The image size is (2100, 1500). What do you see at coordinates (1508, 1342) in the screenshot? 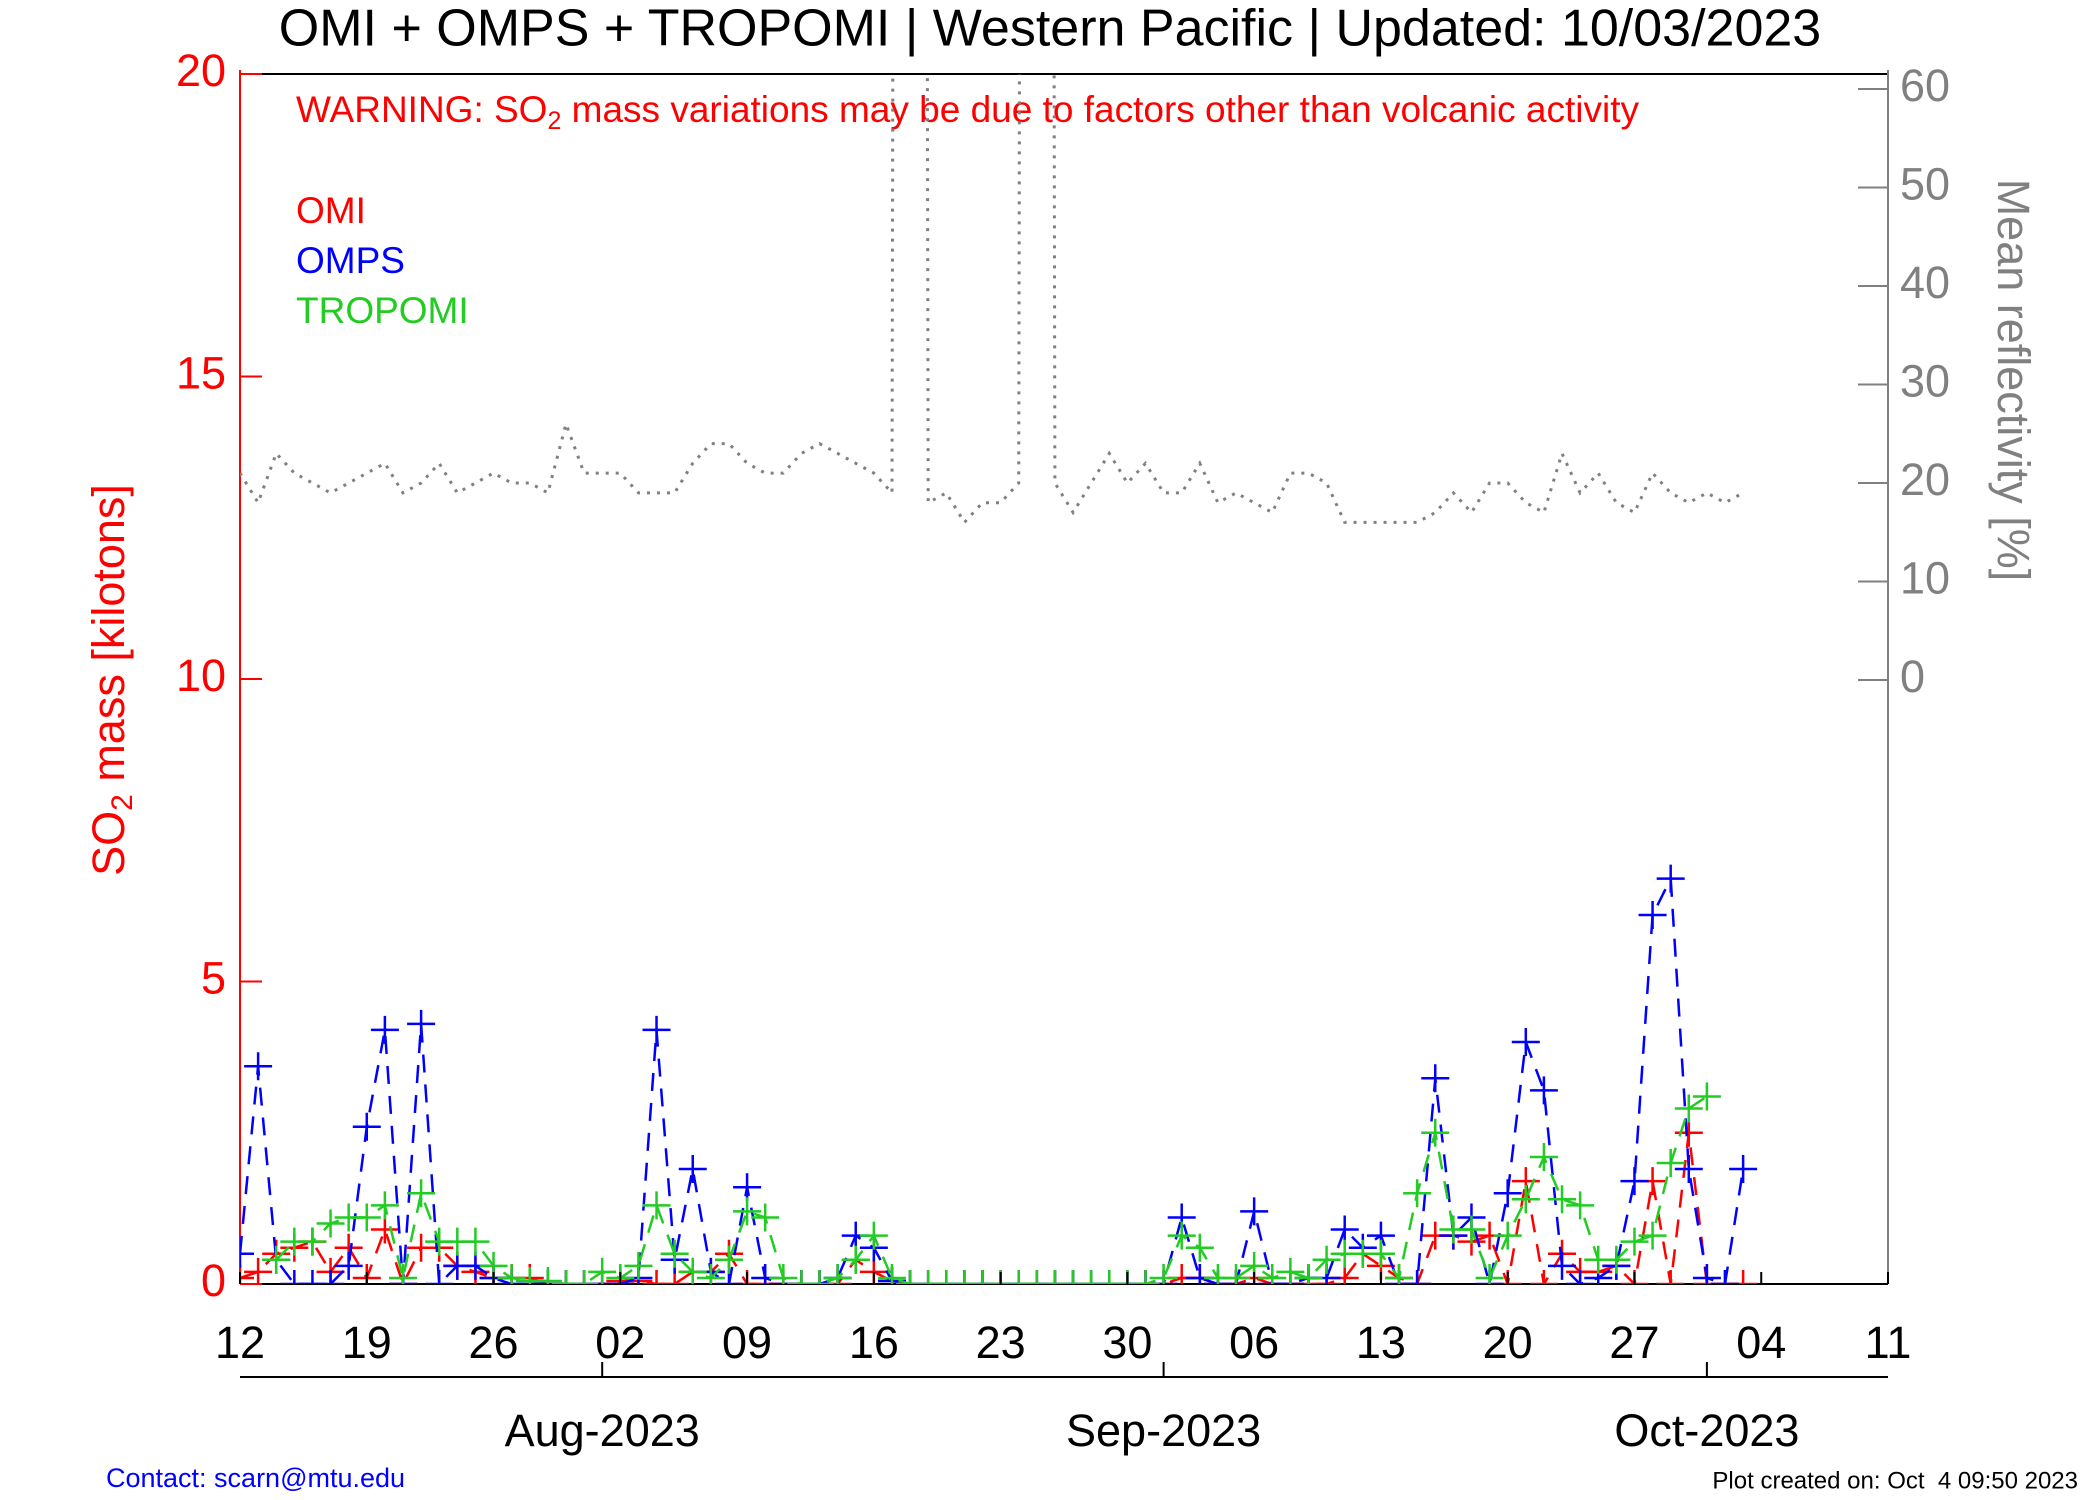
I see `x-tick-label: 20` at bounding box center [1508, 1342].